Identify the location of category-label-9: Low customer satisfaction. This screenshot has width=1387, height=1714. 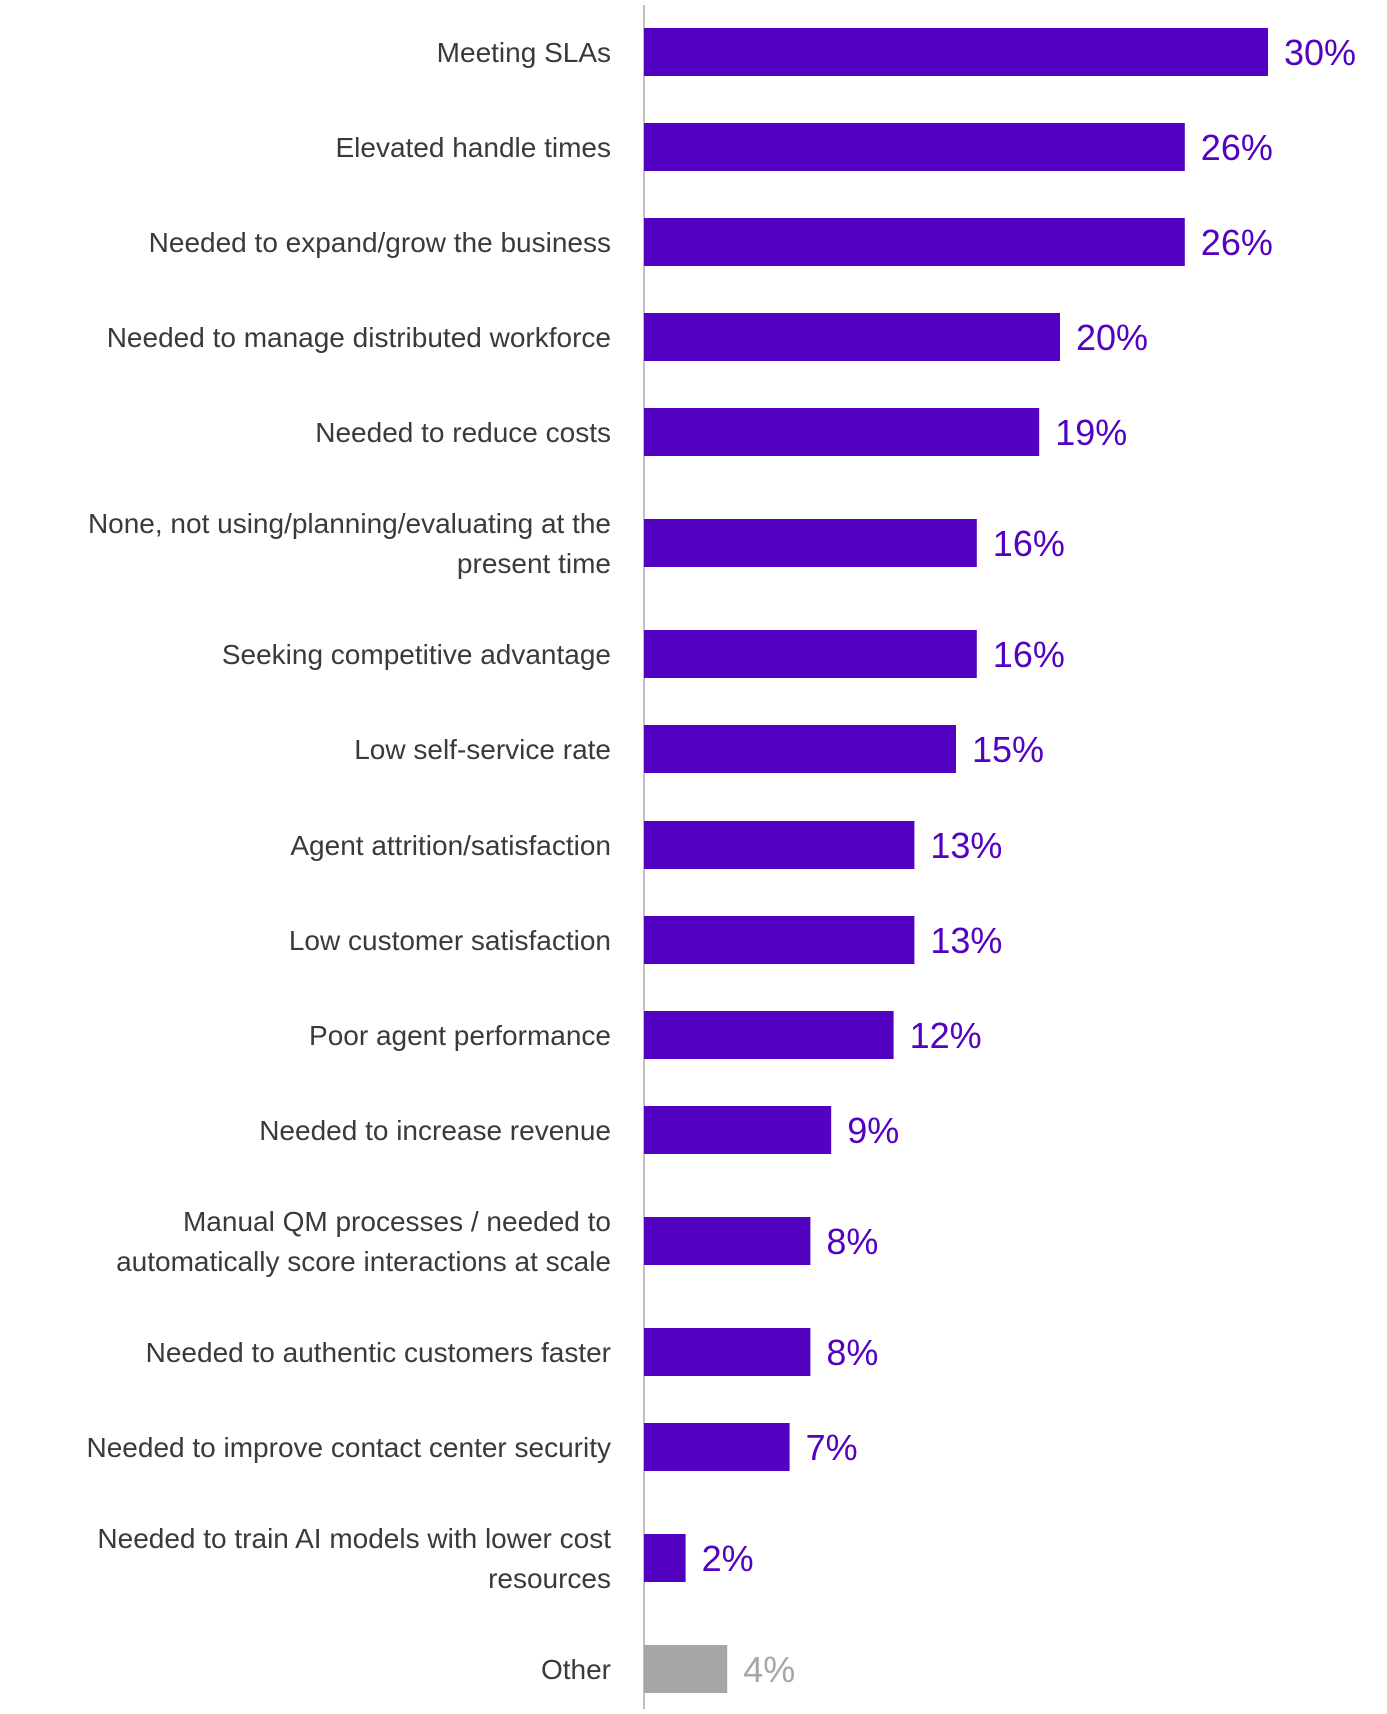
(450, 940).